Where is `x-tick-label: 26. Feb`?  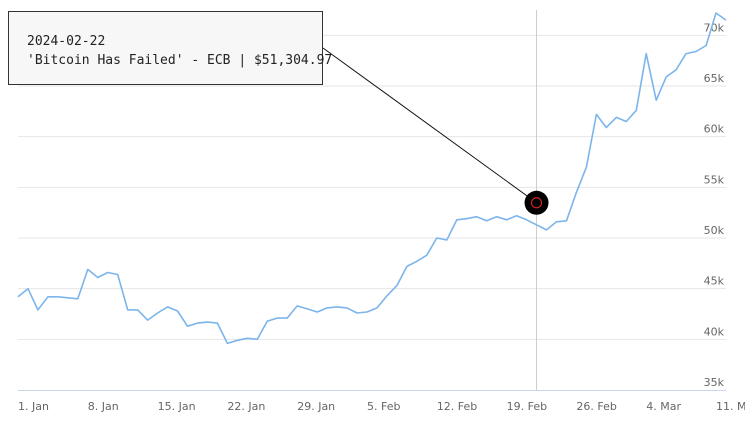 x-tick-label: 26. Feb is located at coordinates (596, 406).